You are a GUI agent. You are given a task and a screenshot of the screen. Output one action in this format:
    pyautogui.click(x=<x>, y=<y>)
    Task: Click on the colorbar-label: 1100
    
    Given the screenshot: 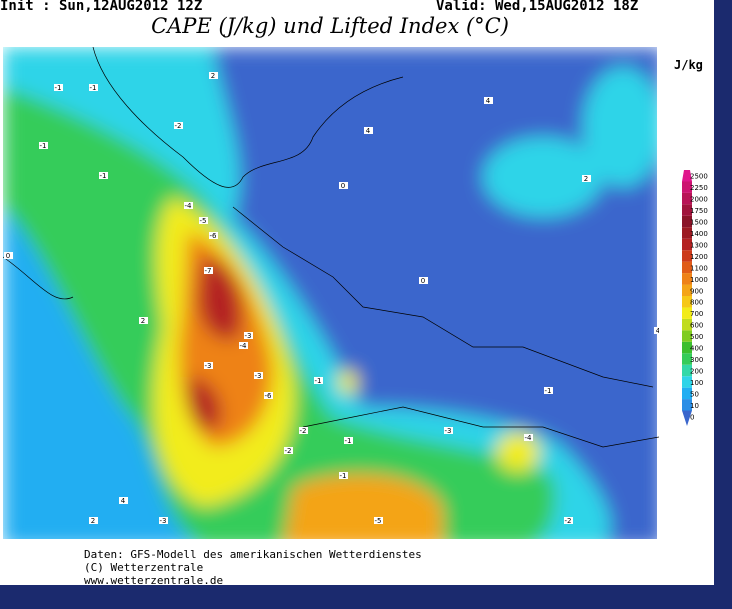 What is the action you would take?
    pyautogui.click(x=699, y=268)
    